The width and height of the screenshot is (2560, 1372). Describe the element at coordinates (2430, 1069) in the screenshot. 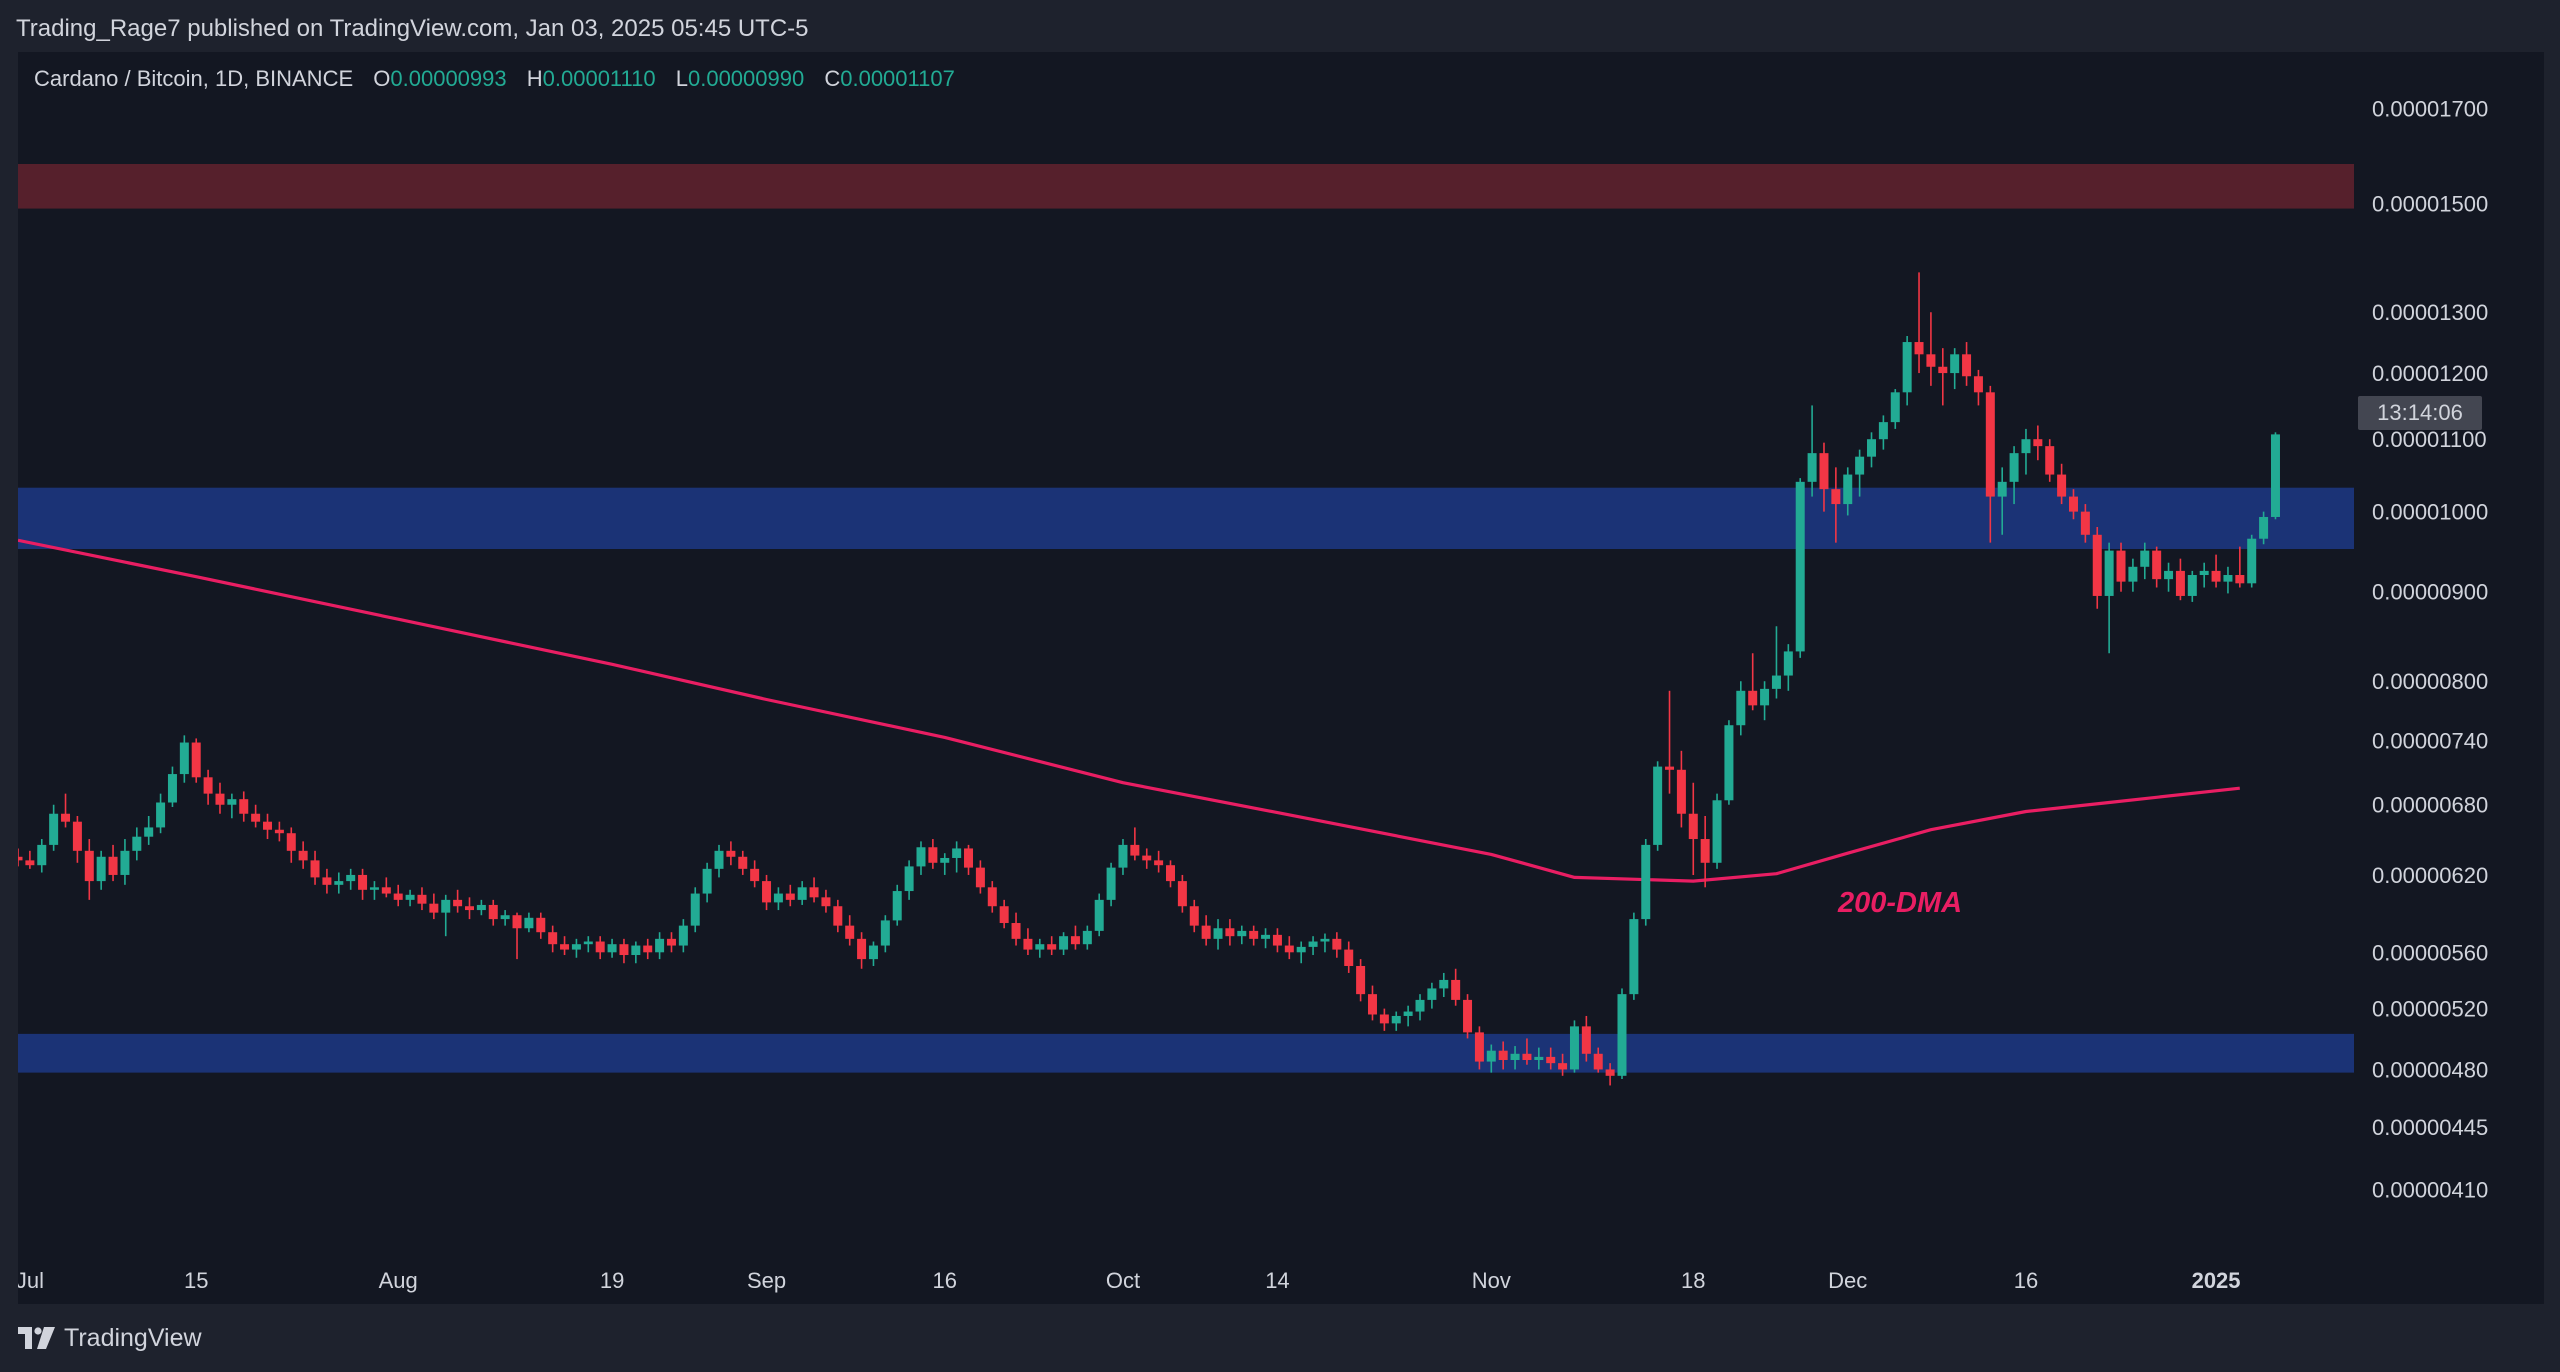

I see `y-tick-label: 0.00000480` at that location.